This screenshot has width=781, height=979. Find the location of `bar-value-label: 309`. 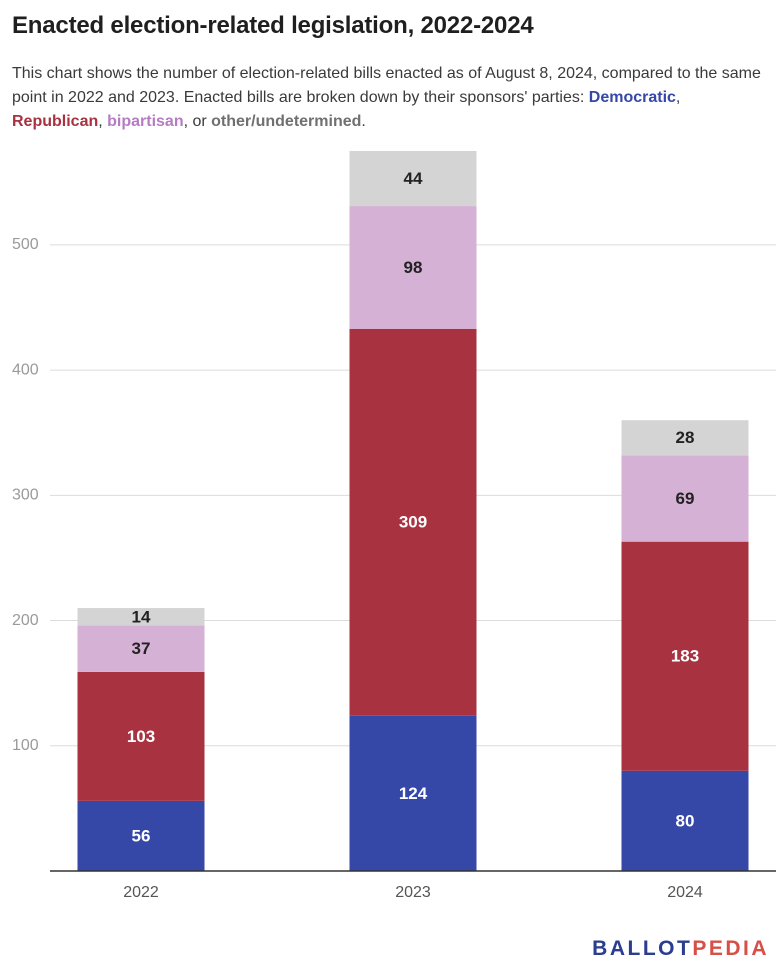

bar-value-label: 309 is located at coordinates (413, 522).